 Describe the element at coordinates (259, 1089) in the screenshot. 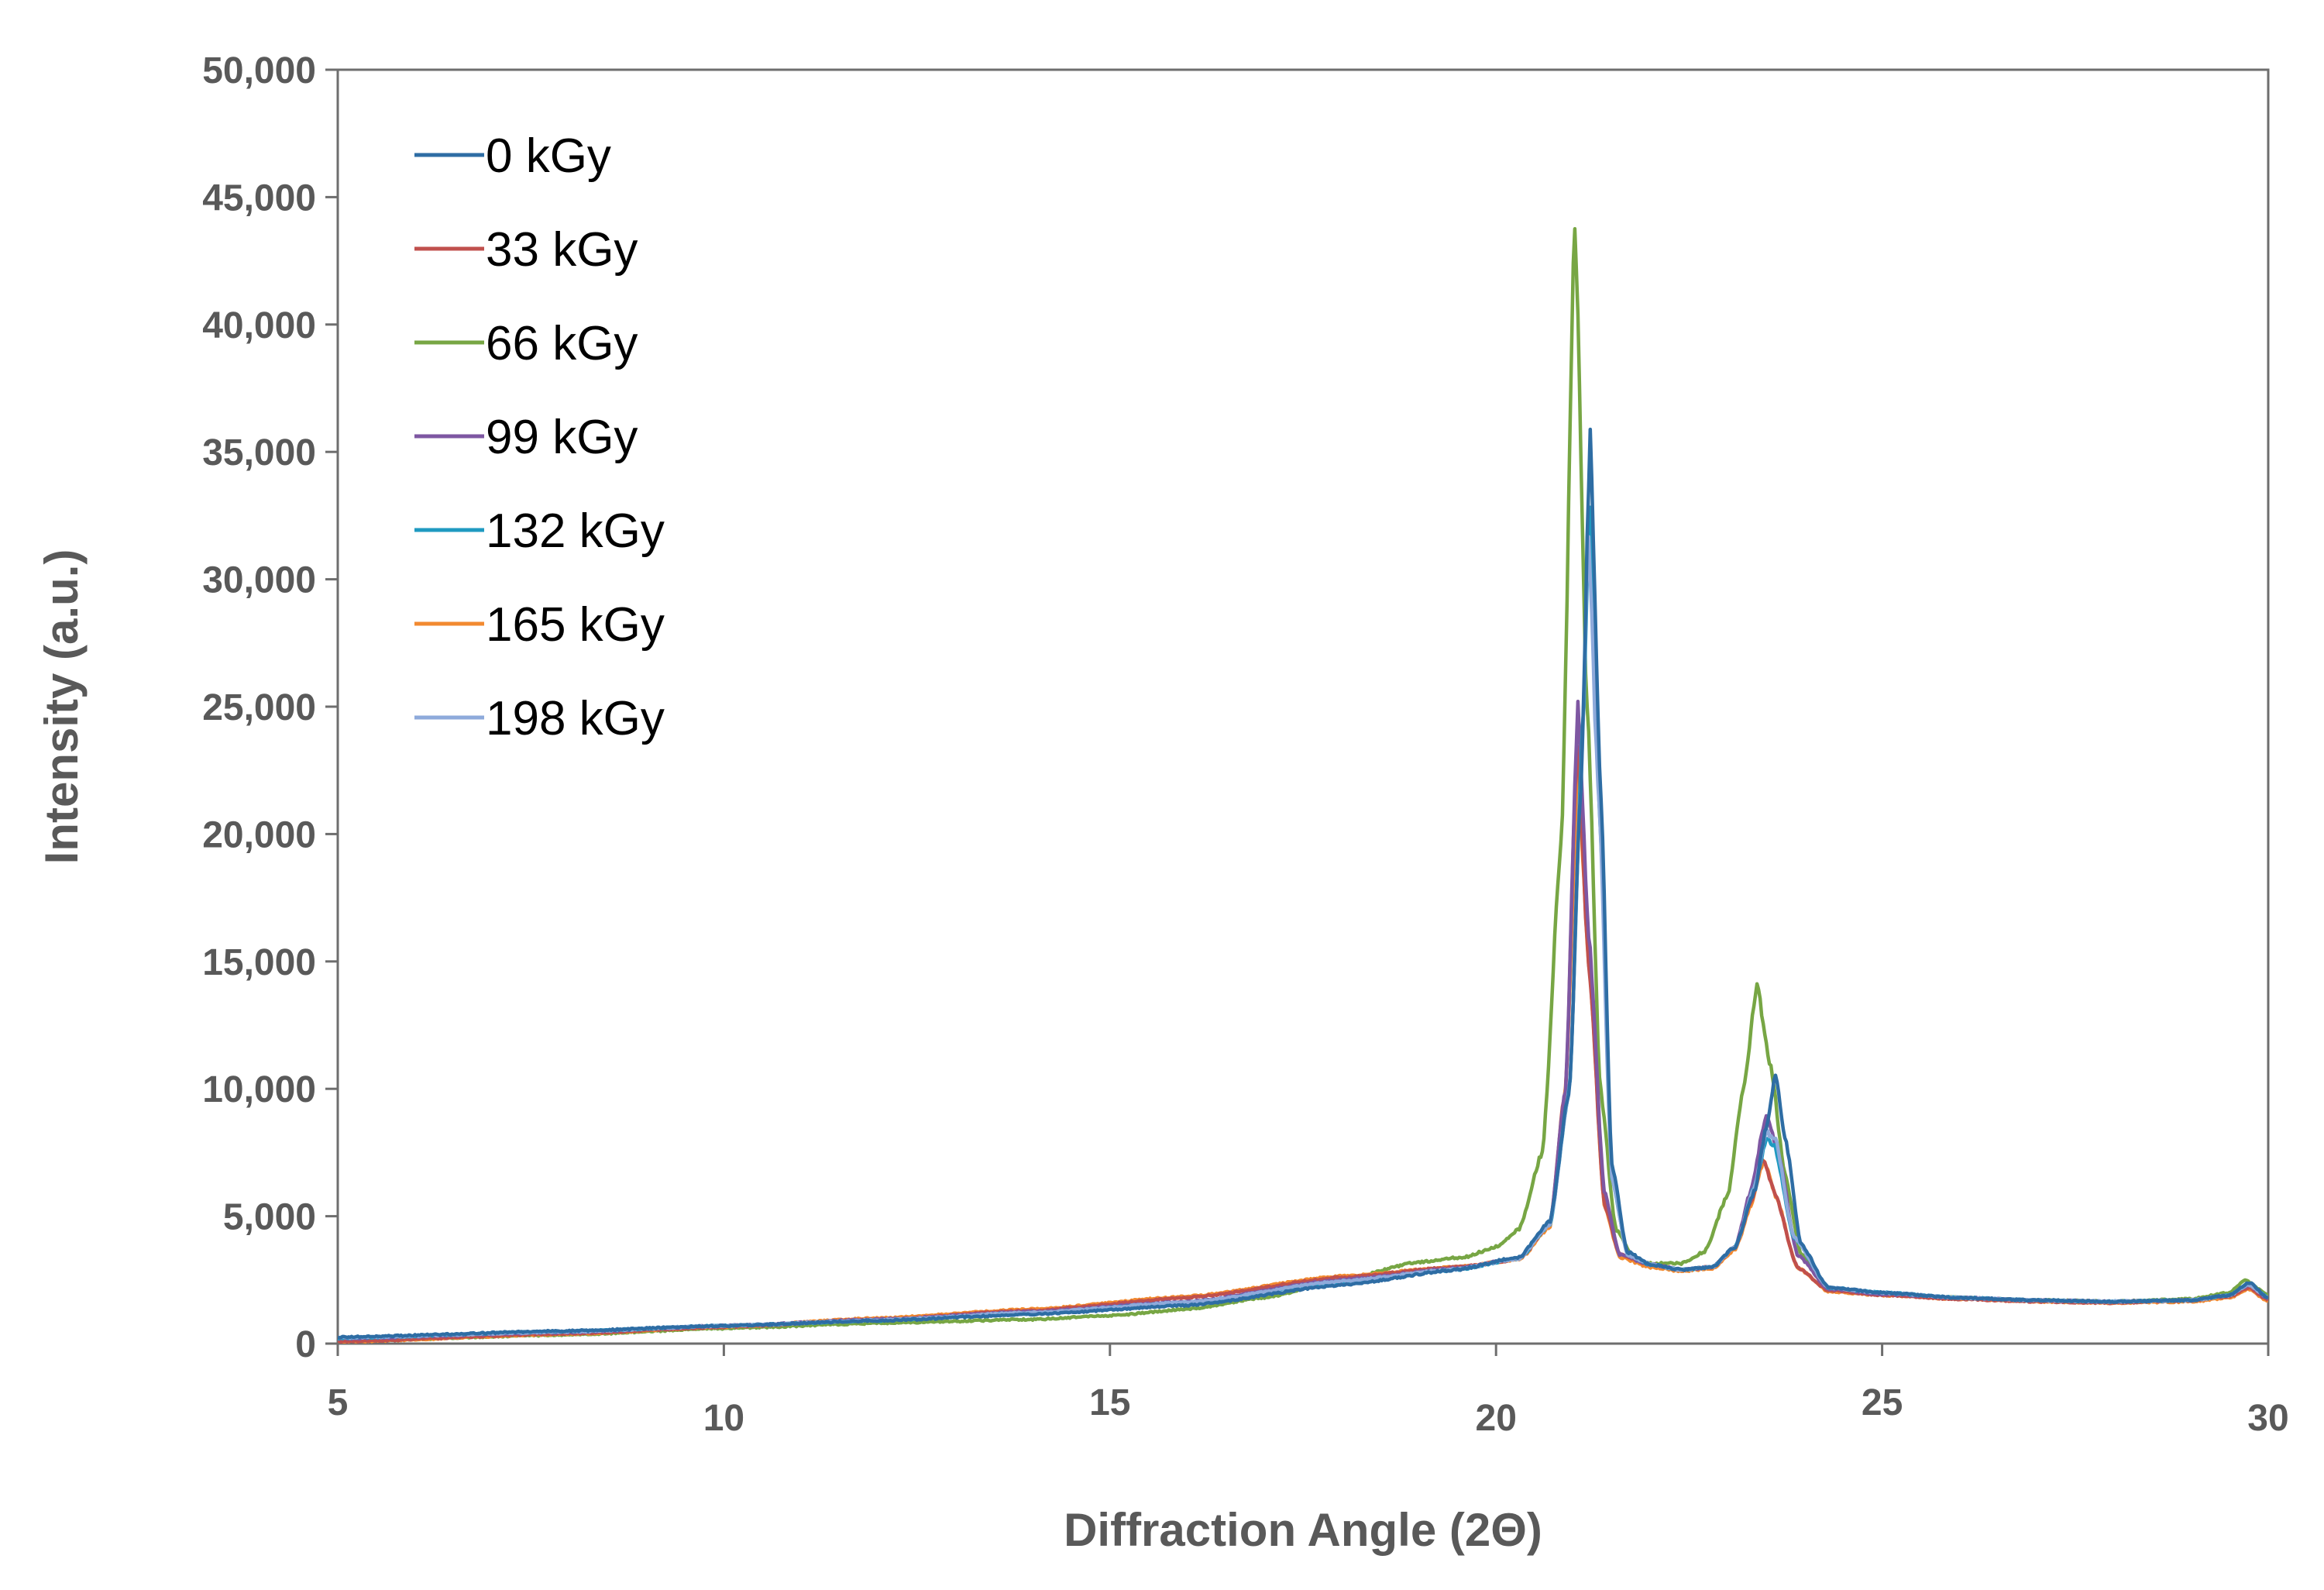

I see `y-tick-label: 10,000` at that location.